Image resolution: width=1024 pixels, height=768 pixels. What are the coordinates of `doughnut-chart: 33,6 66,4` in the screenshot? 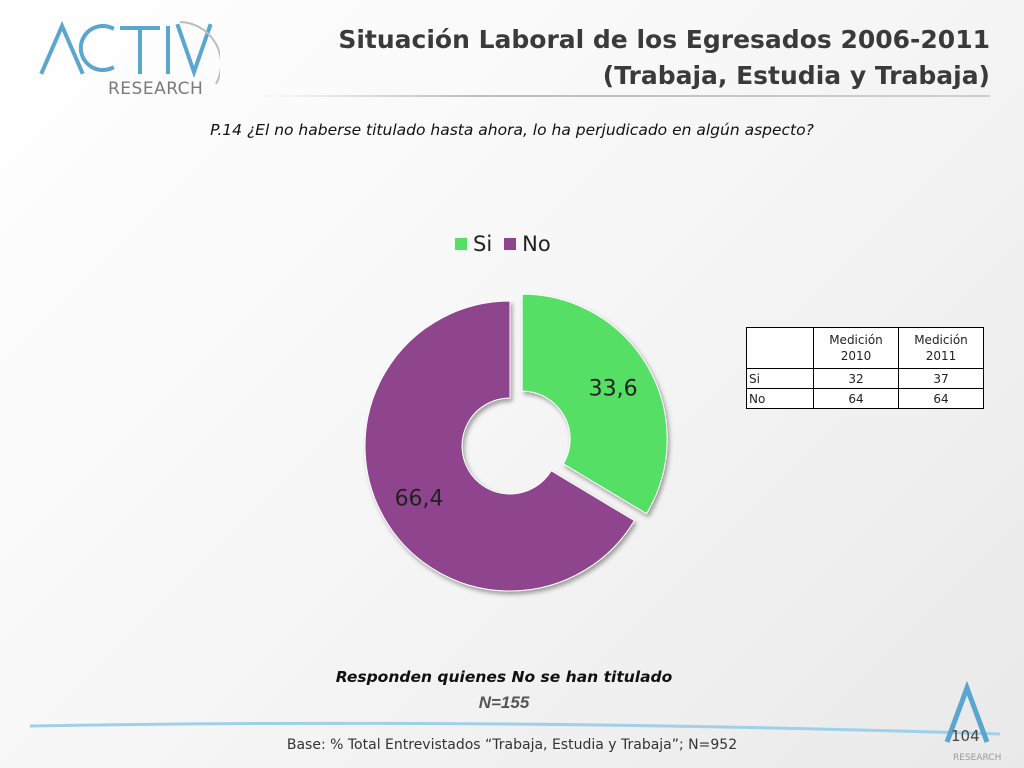 It's located at (516, 442).